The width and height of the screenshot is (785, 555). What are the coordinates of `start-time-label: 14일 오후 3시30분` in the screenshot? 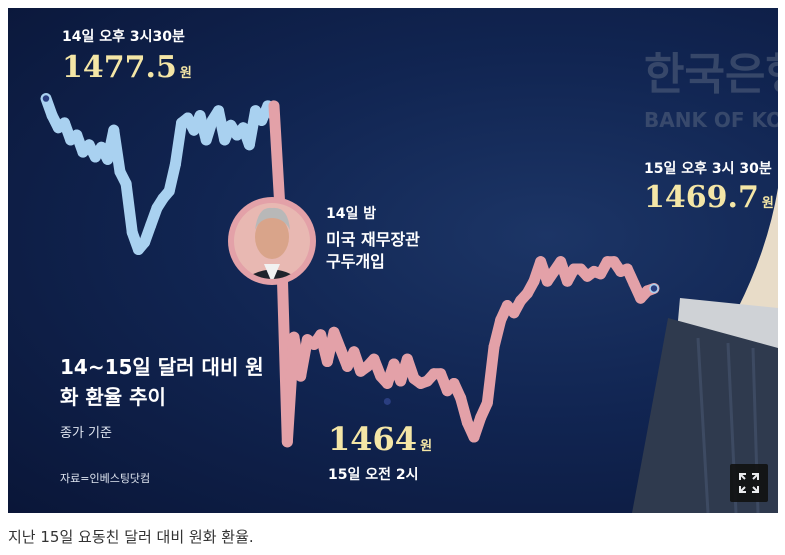 It's located at (123, 37).